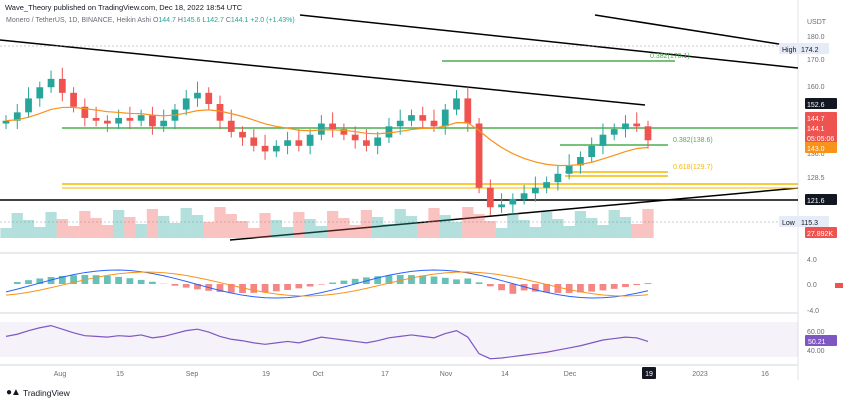 This screenshot has width=850, height=403. I want to click on time-tick: 19, so click(266, 374).